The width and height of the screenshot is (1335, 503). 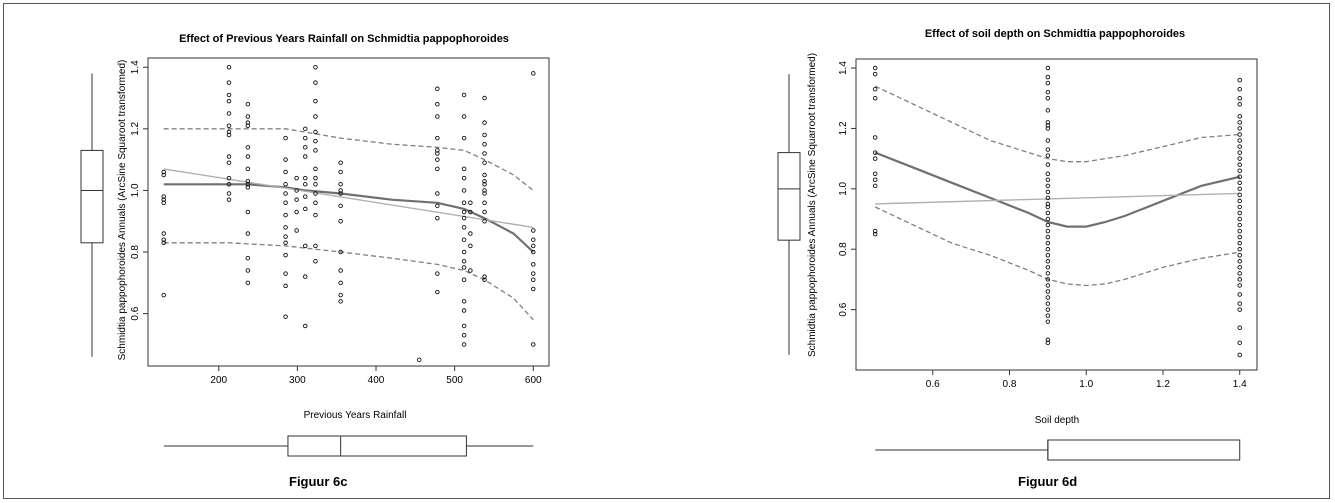 What do you see at coordinates (318, 481) in the screenshot?
I see `figure-caption-6c: Figuur 6c` at bounding box center [318, 481].